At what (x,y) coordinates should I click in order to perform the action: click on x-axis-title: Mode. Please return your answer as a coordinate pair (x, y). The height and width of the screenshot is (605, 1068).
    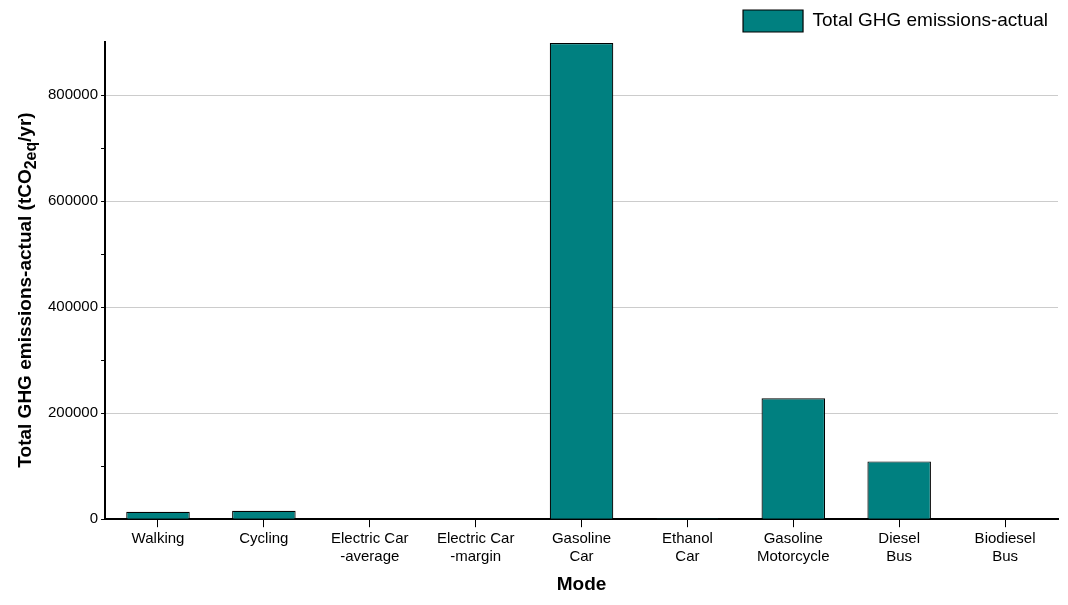
    Looking at the image, I should click on (581, 583).